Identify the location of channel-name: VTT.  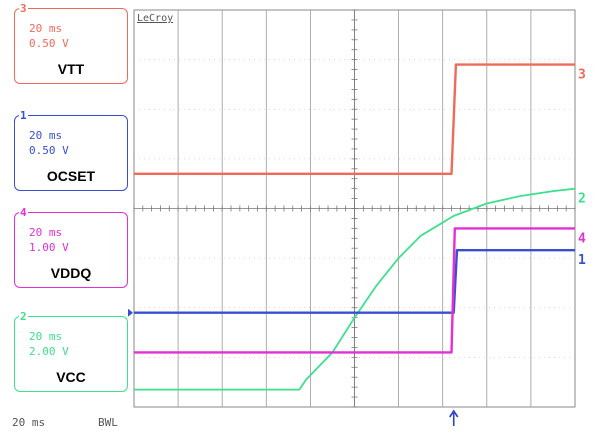
(71, 69).